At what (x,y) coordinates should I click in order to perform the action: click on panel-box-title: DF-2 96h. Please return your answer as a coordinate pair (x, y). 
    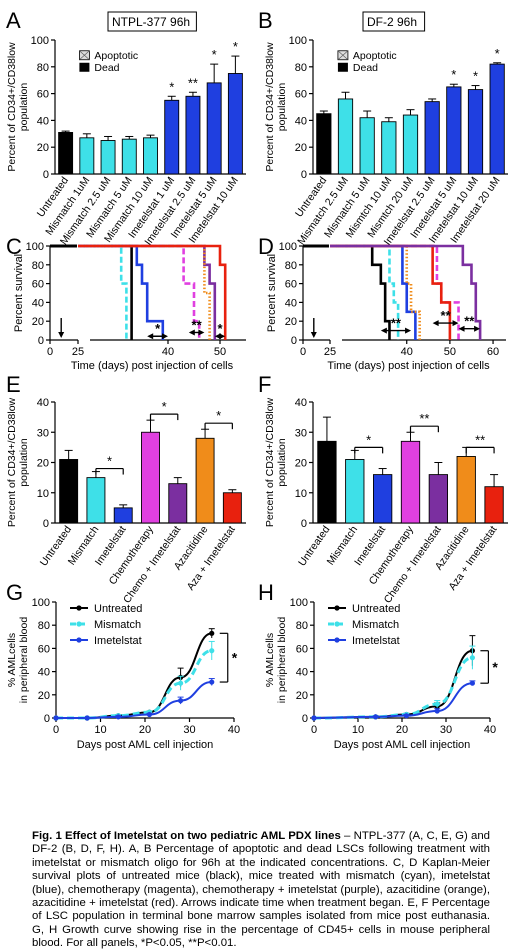
    Looking at the image, I should click on (392, 22).